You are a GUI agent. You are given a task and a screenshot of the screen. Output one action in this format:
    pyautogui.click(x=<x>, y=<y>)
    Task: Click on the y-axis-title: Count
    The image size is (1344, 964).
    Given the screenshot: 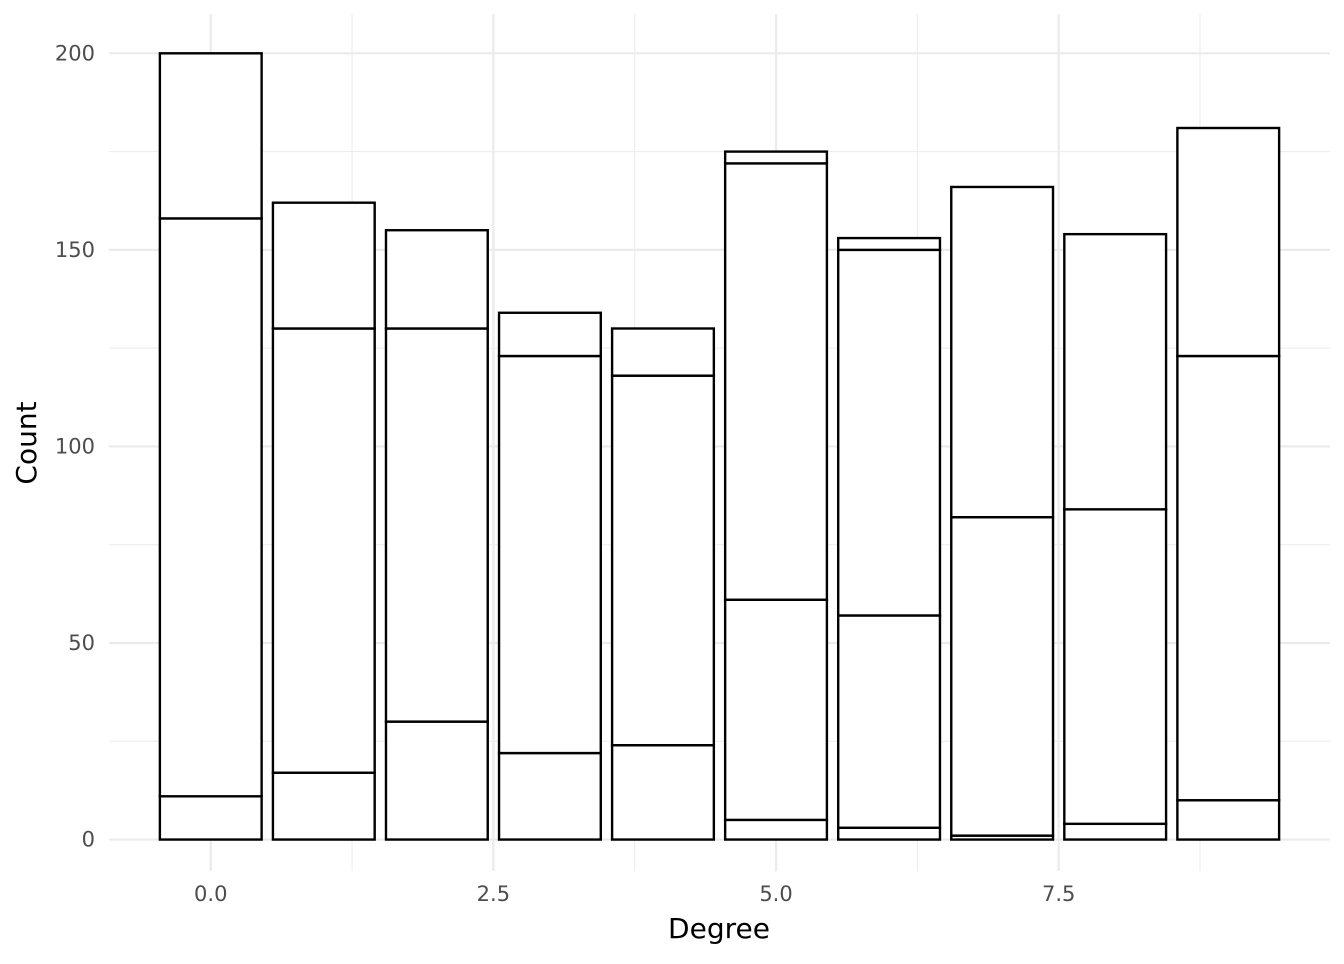 What is the action you would take?
    pyautogui.click(x=26, y=442)
    